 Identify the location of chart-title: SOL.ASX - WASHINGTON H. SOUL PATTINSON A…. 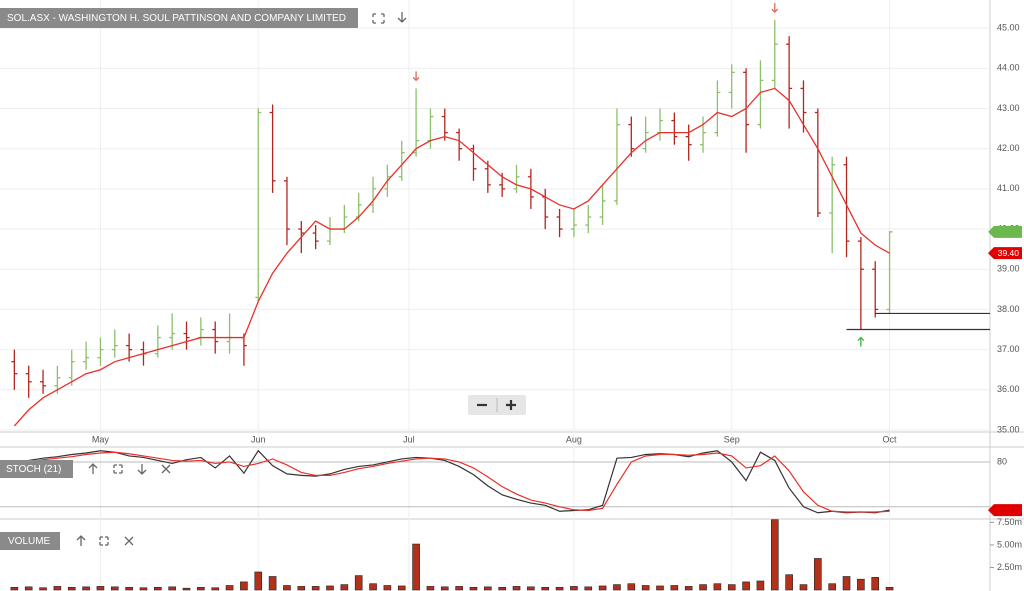
(176, 18).